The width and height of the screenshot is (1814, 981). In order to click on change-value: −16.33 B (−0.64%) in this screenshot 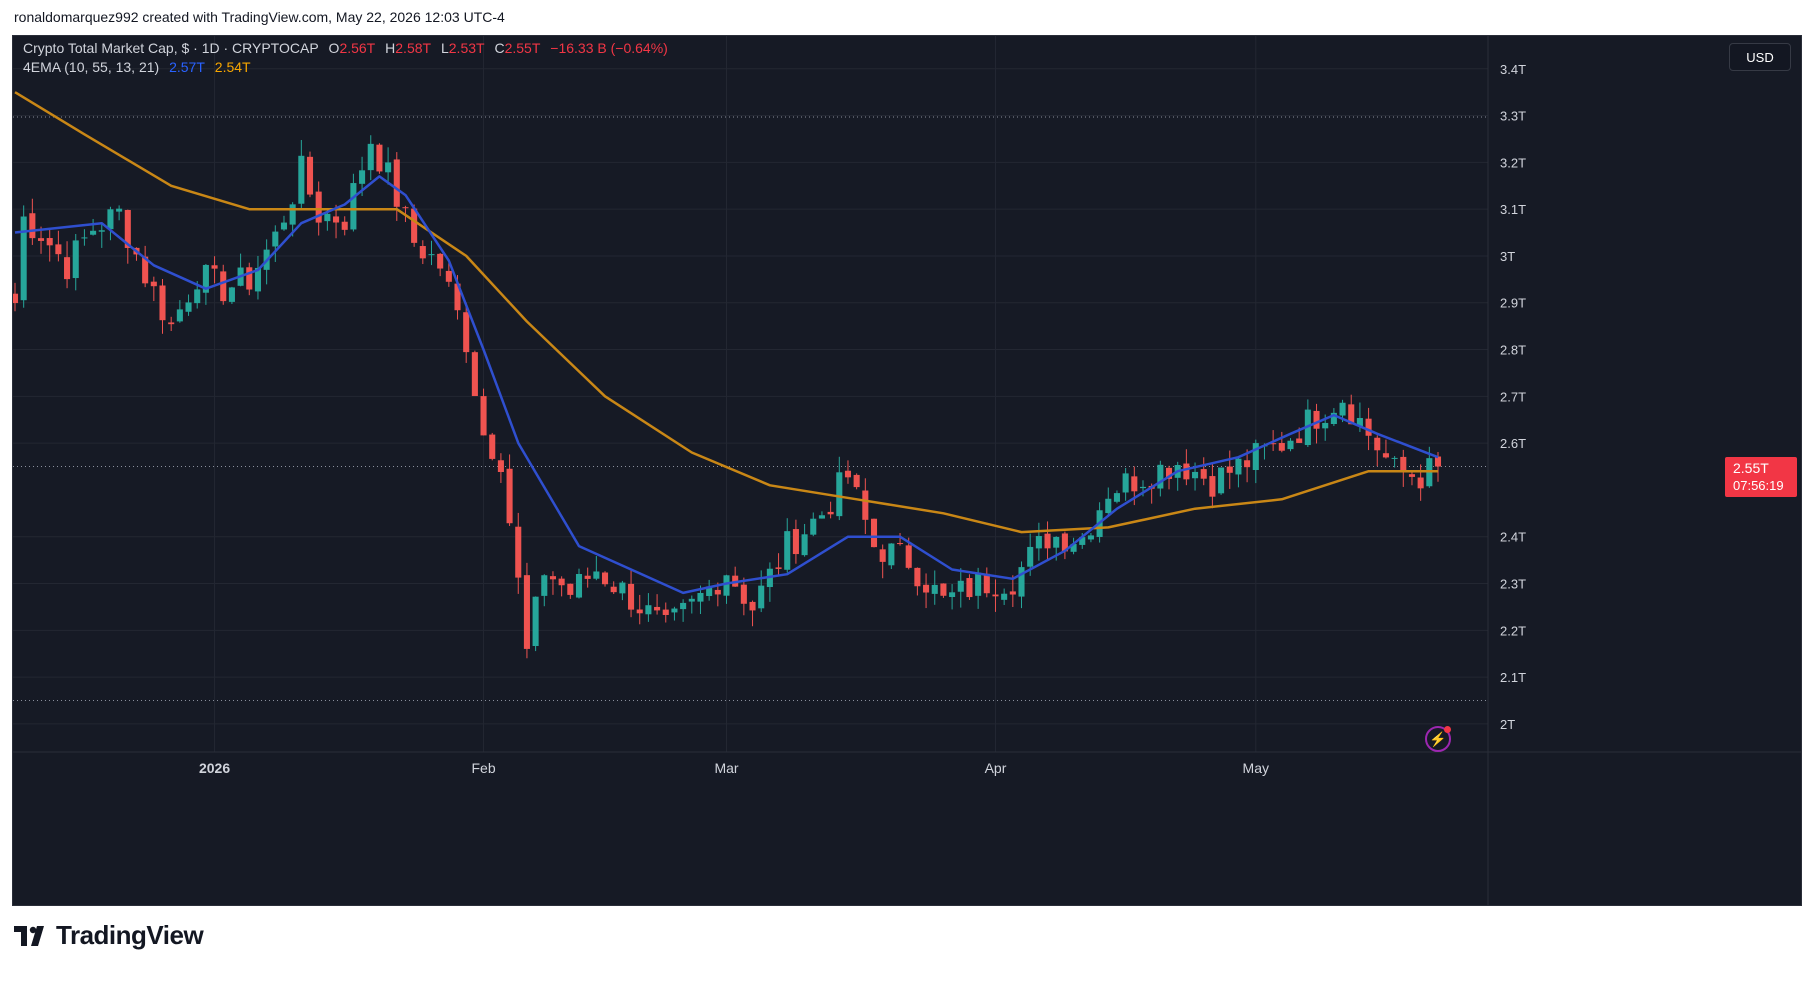, I will do `click(609, 48)`.